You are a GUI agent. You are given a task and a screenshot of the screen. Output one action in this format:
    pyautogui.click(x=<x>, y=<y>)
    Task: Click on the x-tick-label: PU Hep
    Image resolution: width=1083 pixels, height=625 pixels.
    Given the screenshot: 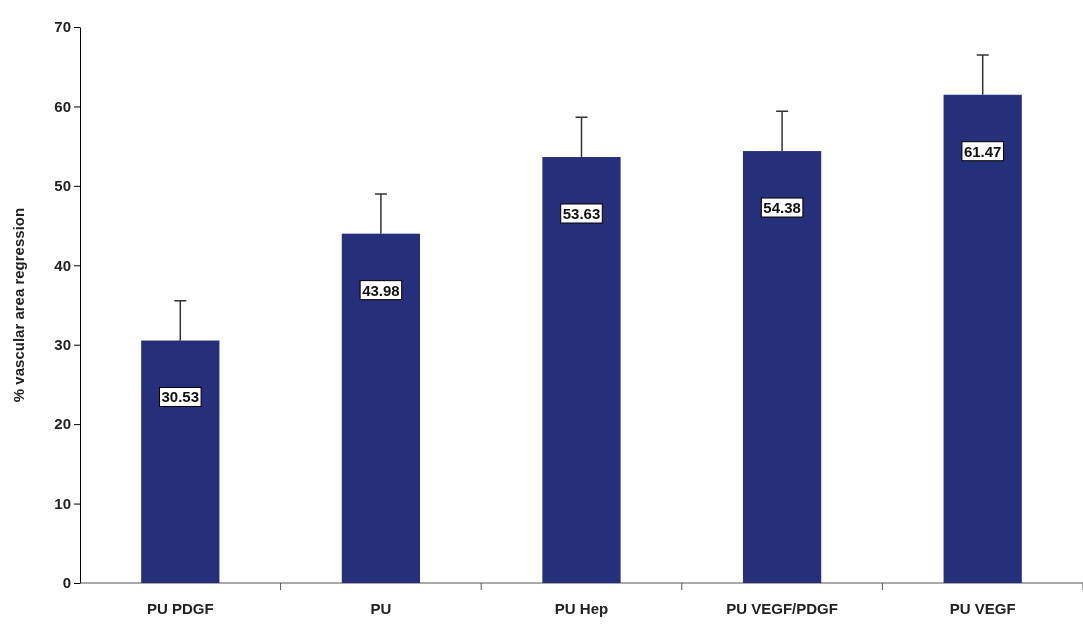 What is the action you would take?
    pyautogui.click(x=581, y=608)
    